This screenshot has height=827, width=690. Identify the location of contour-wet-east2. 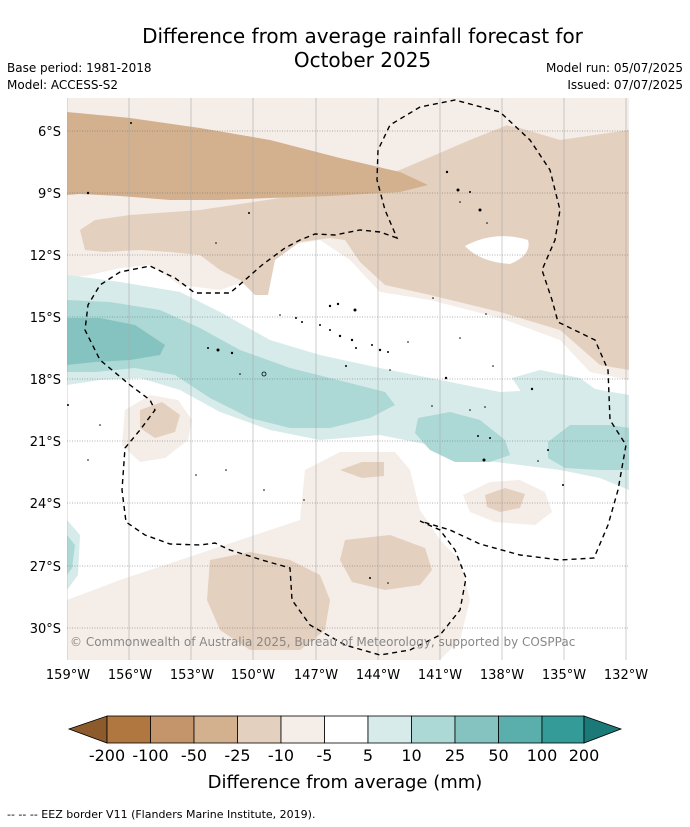
(588, 447).